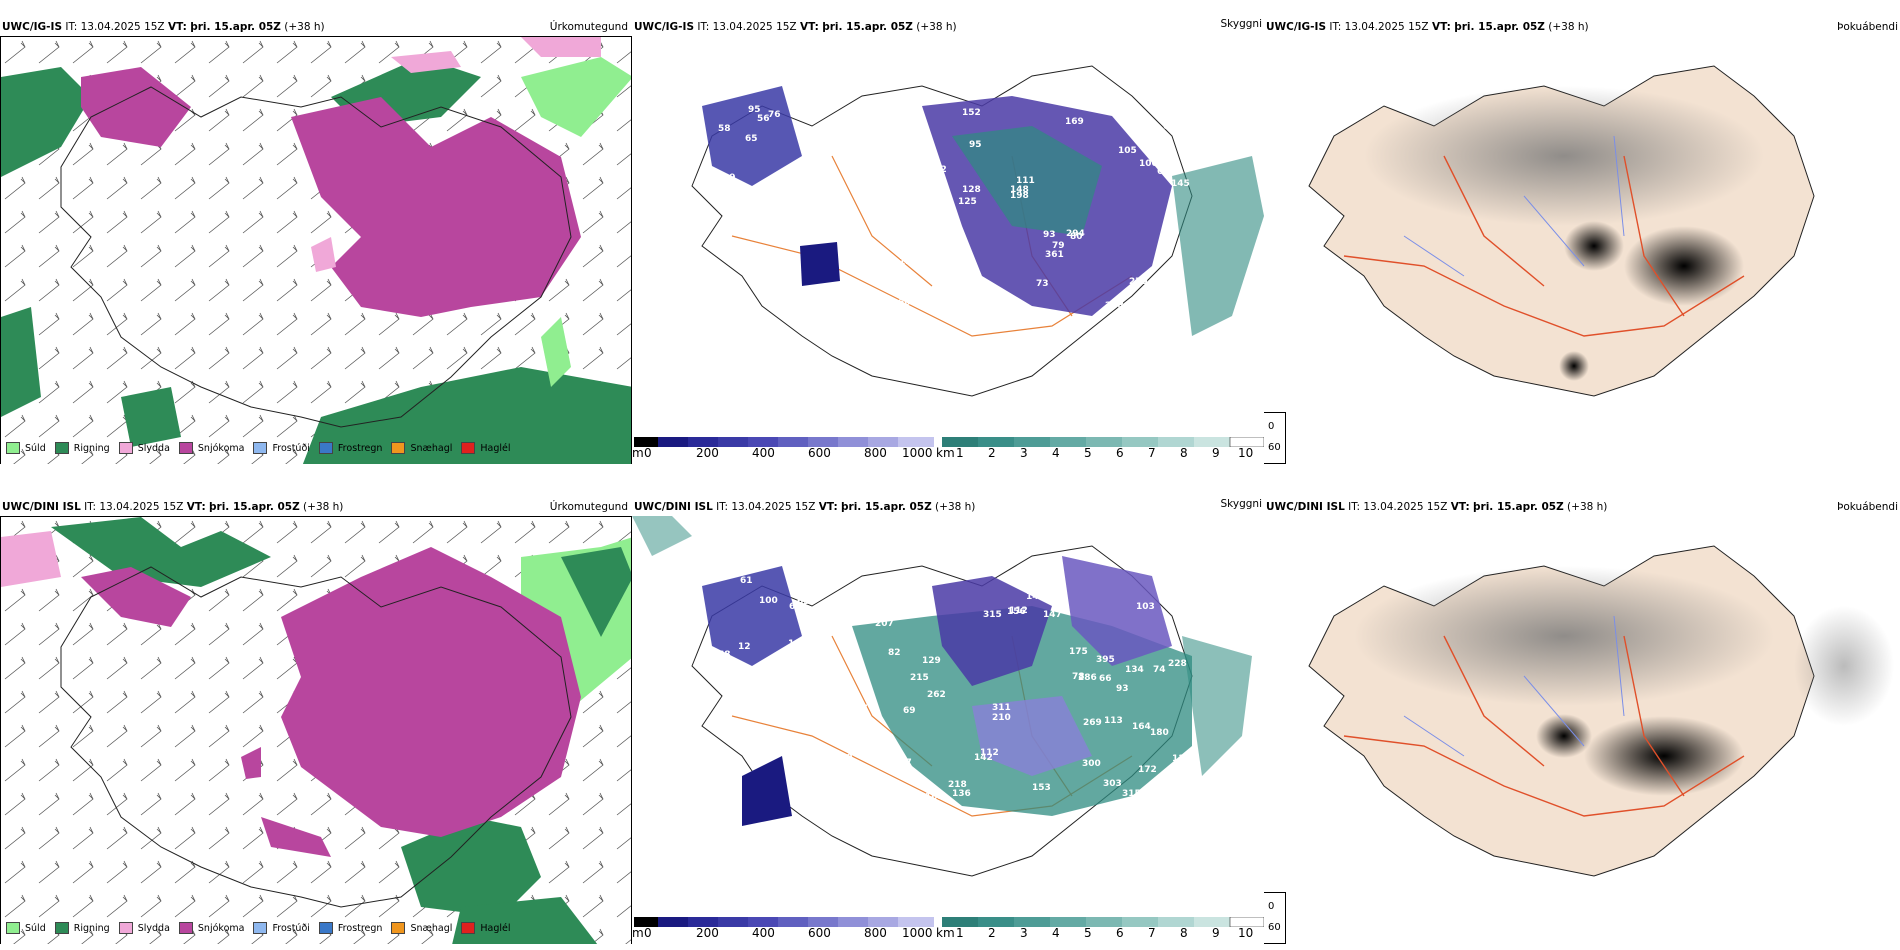  I want to click on visibility-value-label: 145, so click(1180, 184).